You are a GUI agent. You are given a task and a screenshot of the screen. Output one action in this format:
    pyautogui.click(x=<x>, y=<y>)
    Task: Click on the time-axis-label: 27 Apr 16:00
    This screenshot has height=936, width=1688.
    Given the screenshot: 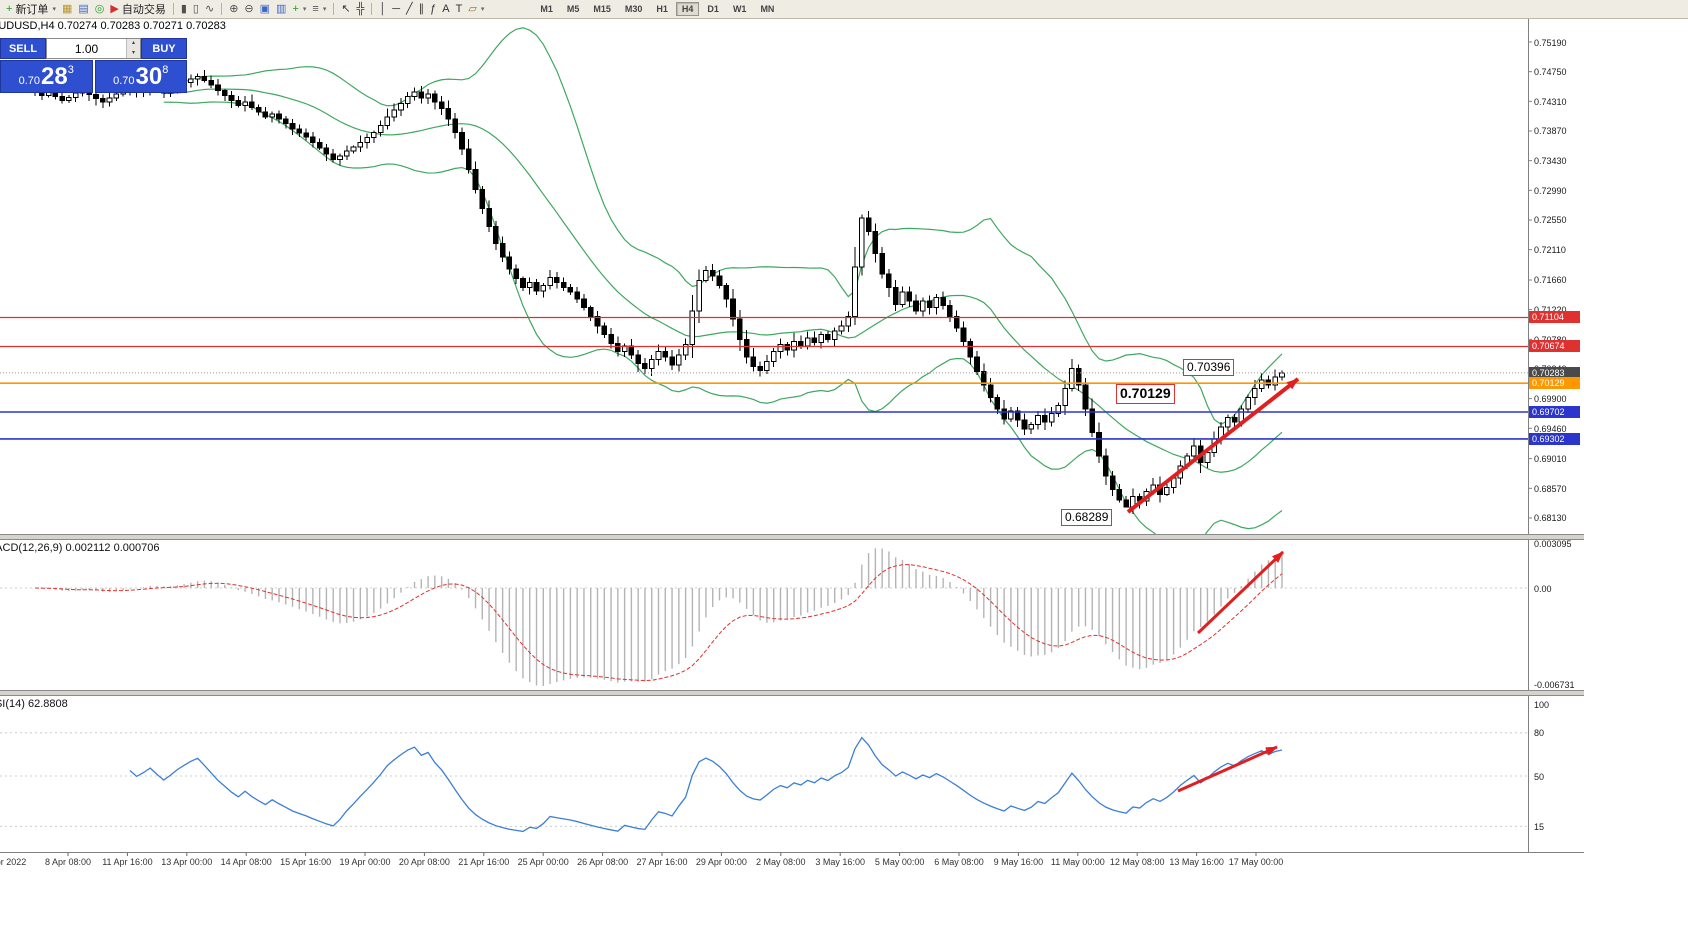 What is the action you would take?
    pyautogui.click(x=662, y=862)
    